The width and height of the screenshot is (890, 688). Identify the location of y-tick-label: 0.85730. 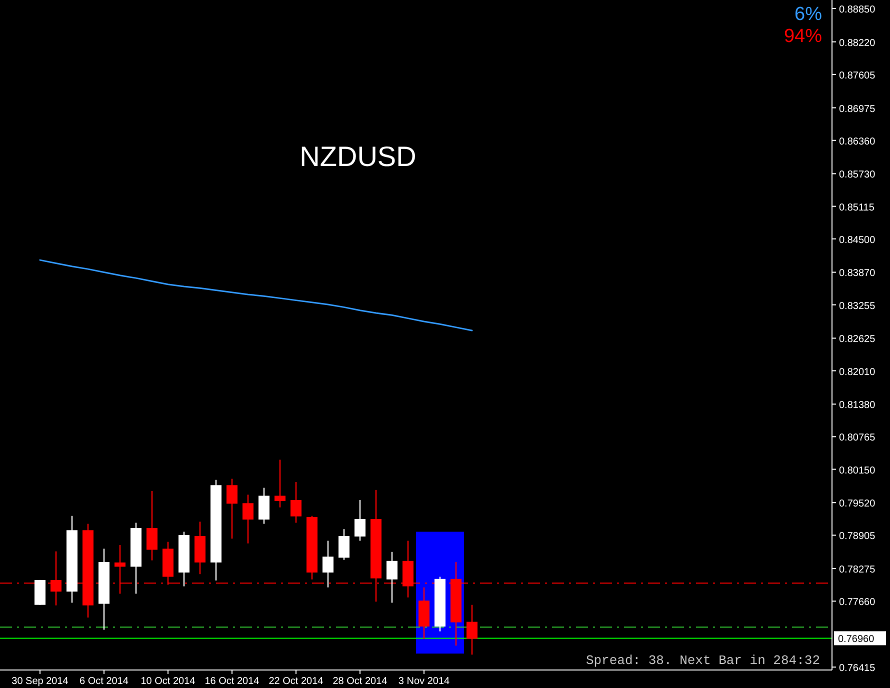
(857, 175).